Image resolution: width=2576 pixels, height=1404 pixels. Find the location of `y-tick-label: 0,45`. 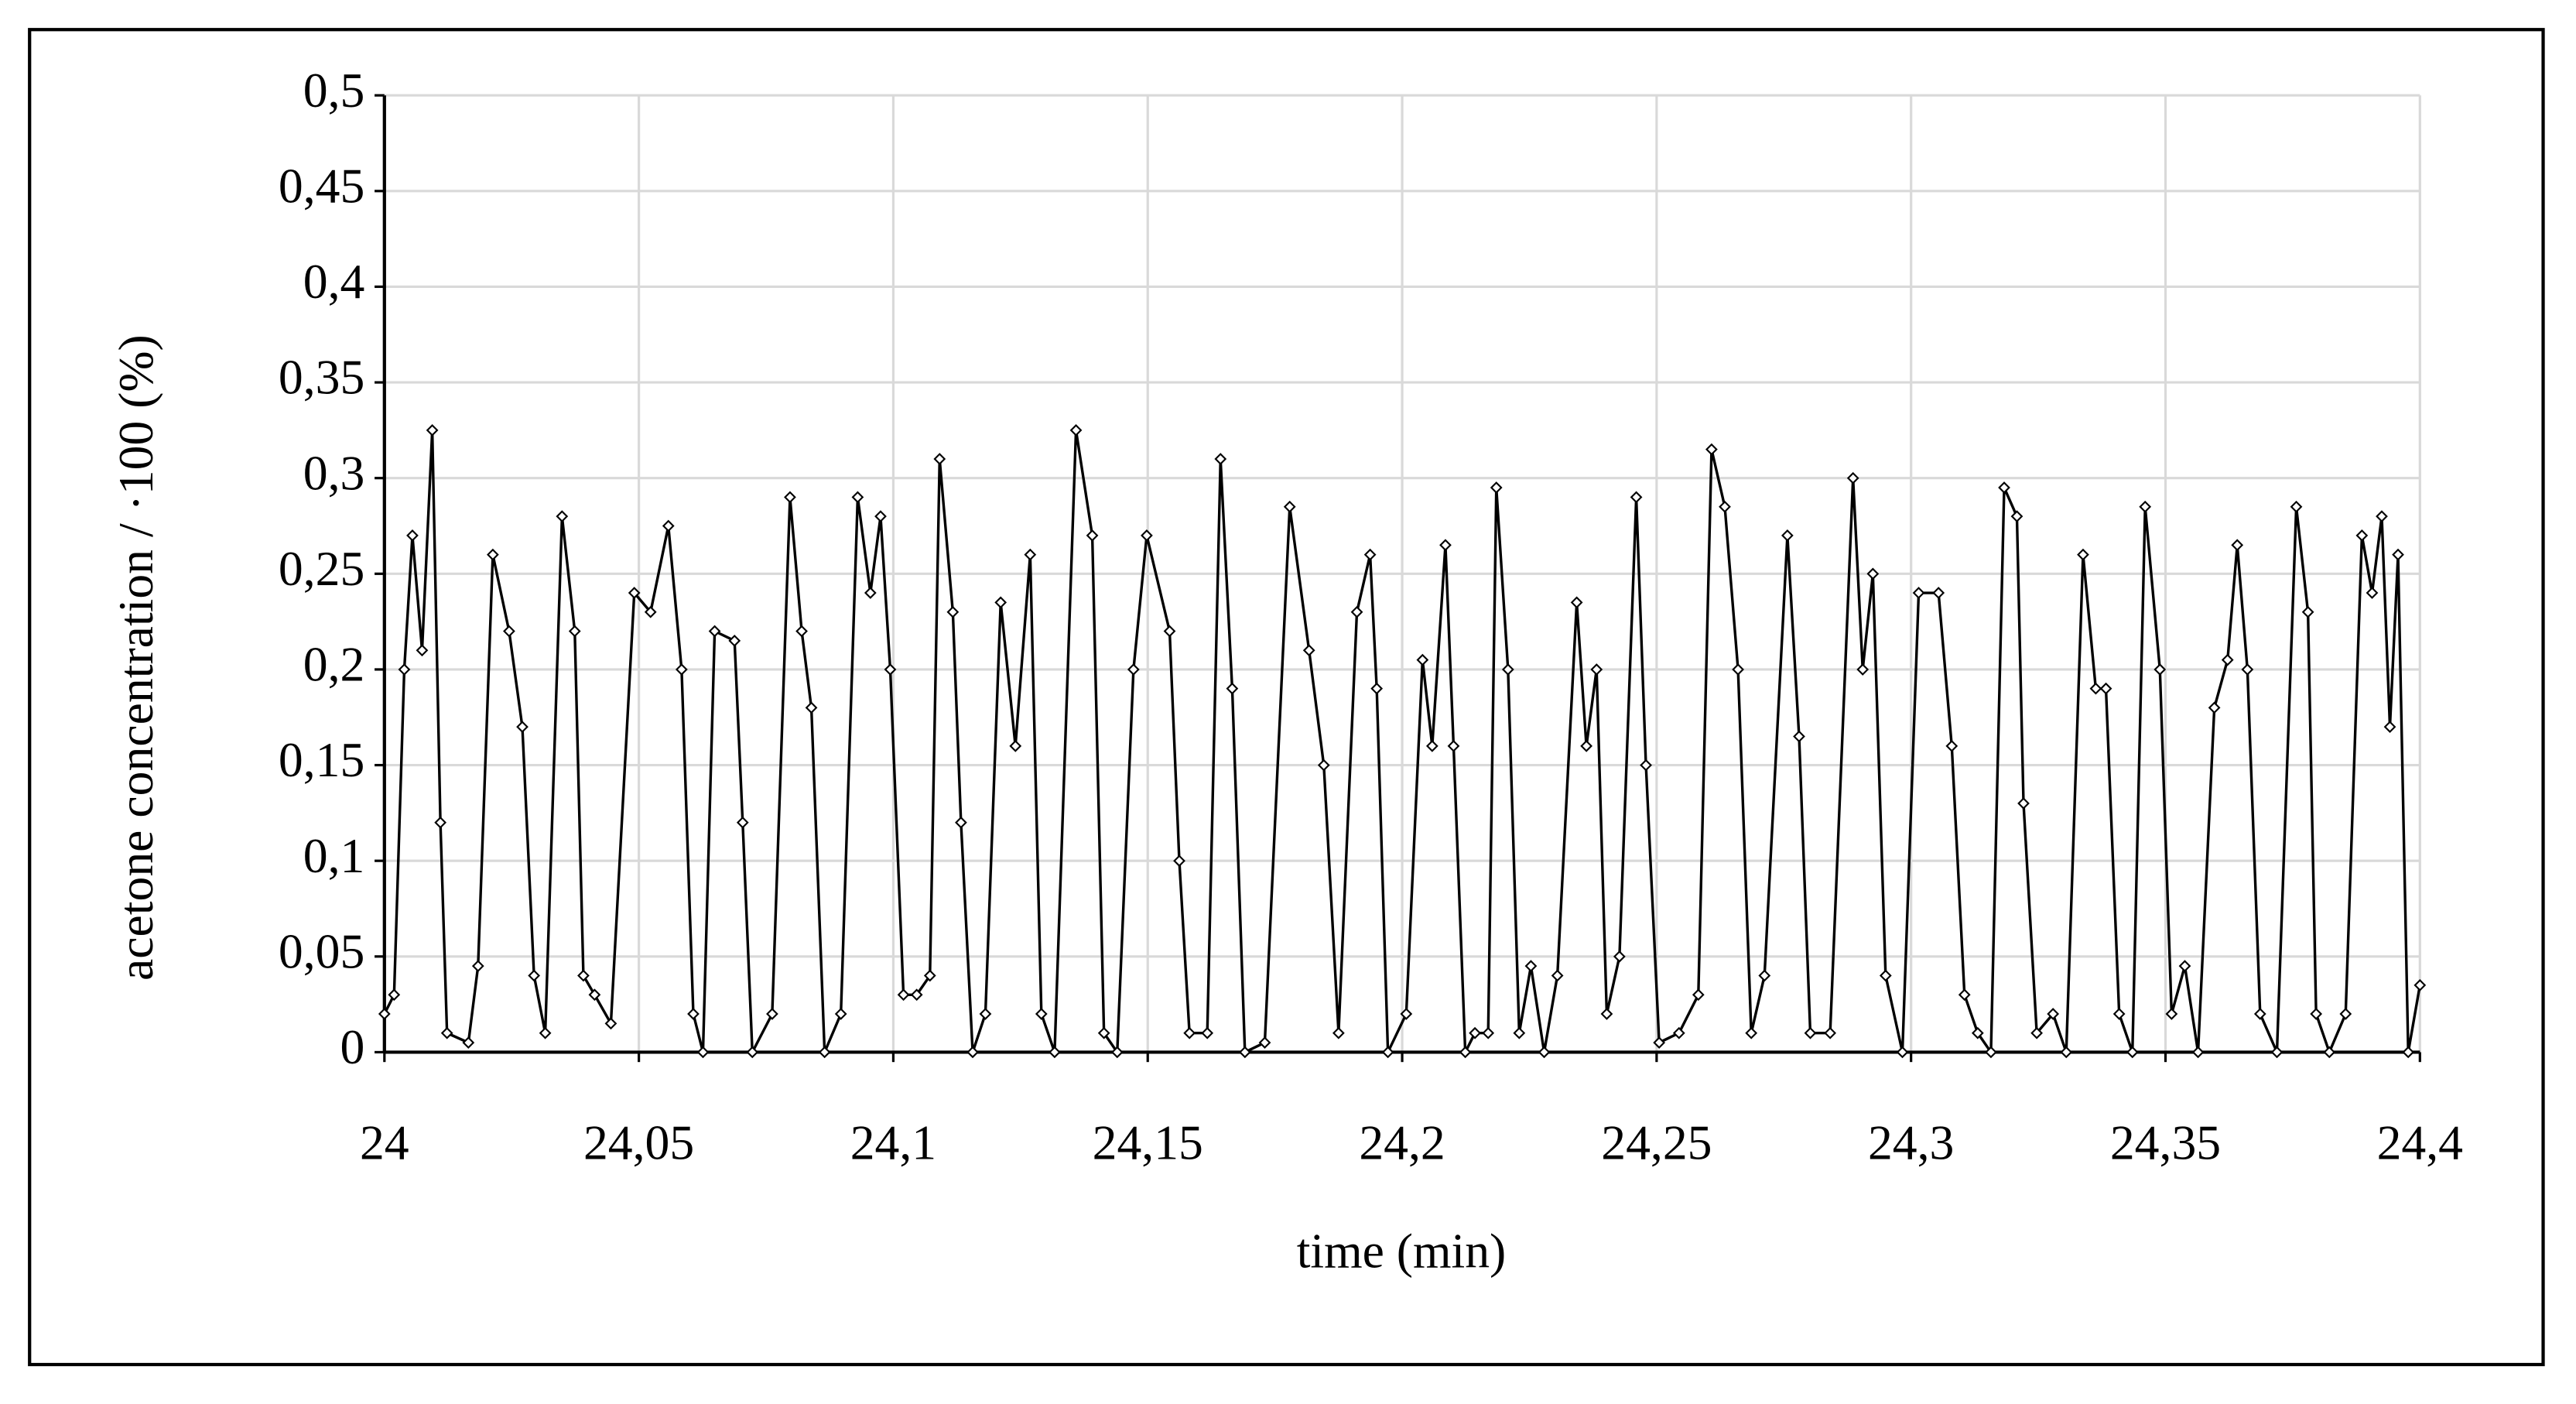

y-tick-label: 0,45 is located at coordinates (321, 185).